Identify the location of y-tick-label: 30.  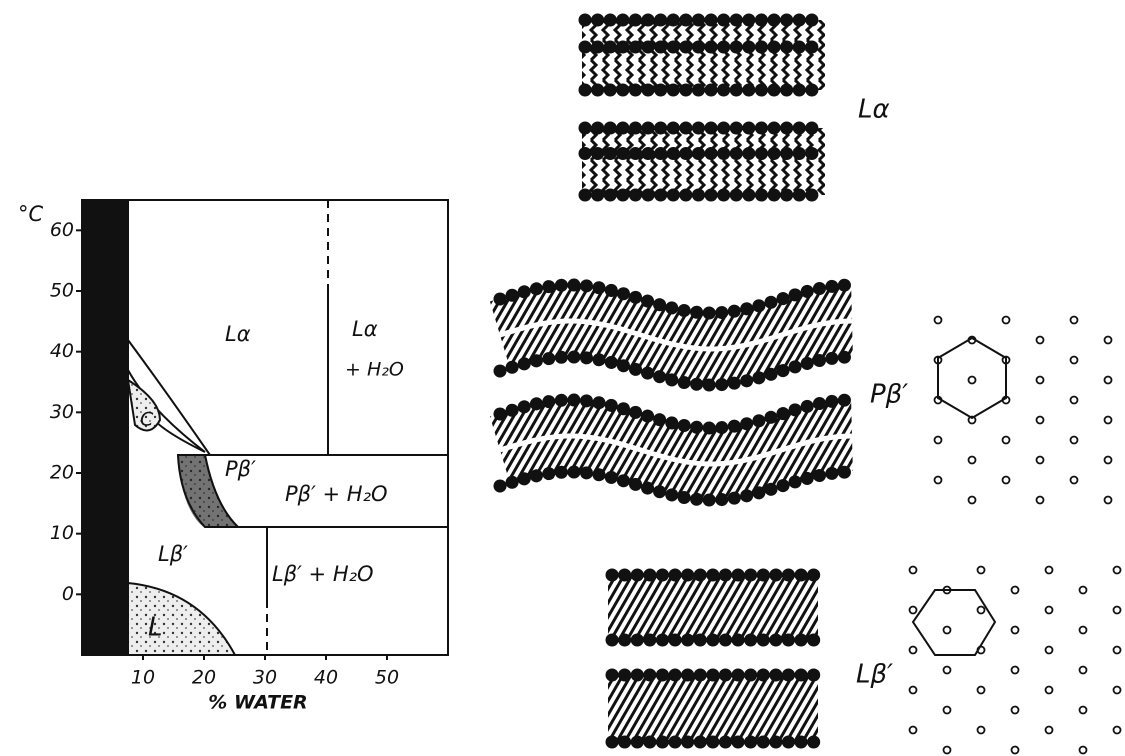
(62, 412).